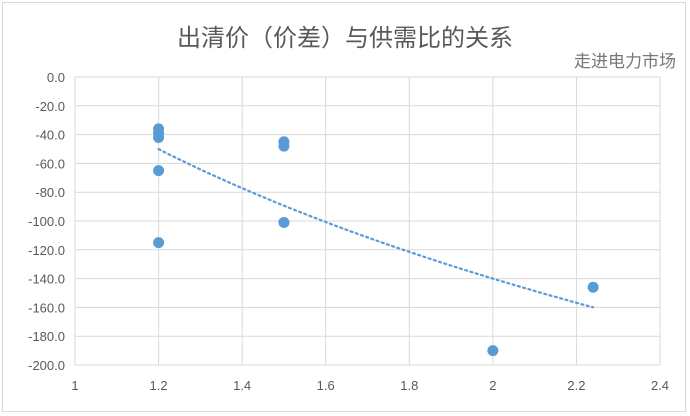 Image resolution: width=690 pixels, height=416 pixels. What do you see at coordinates (345, 38) in the screenshot?
I see `chart-title: 出清价（价差）与供需比的关系` at bounding box center [345, 38].